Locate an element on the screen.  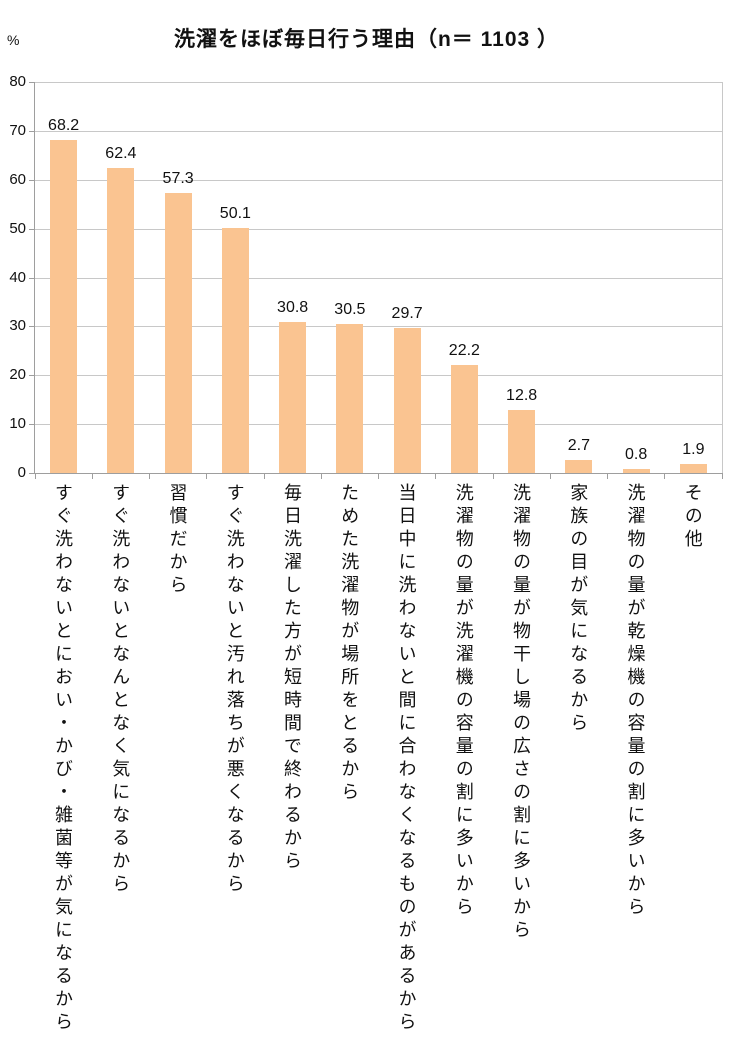
category-label: その他 is located at coordinates (692, 771).